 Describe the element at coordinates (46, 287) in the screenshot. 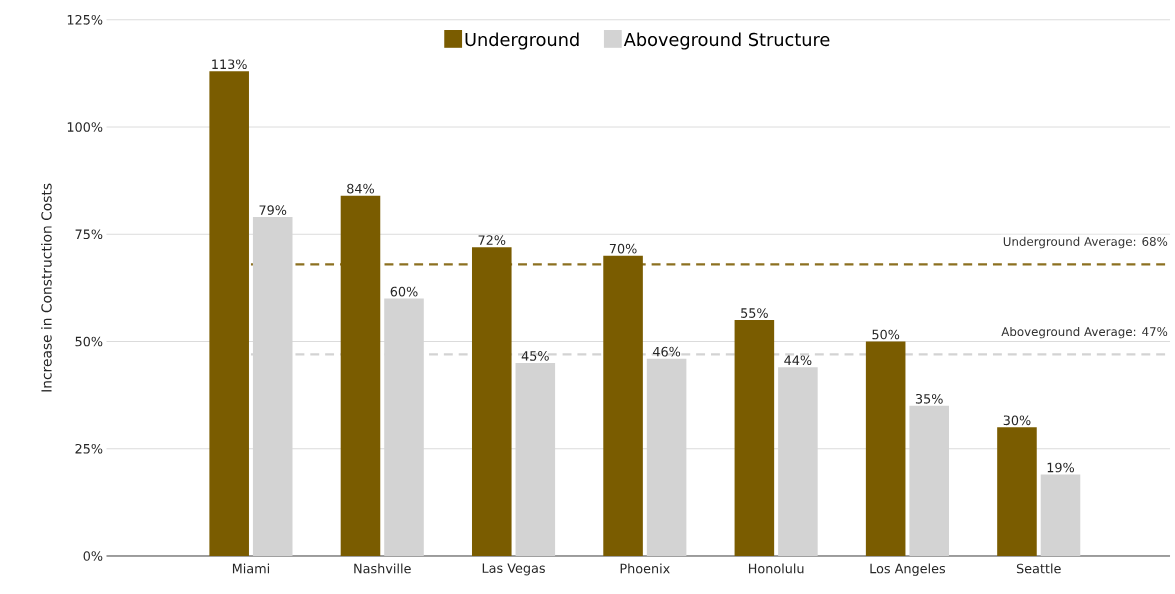

I see `y-axis-title: Increase in Construction Costs` at that location.